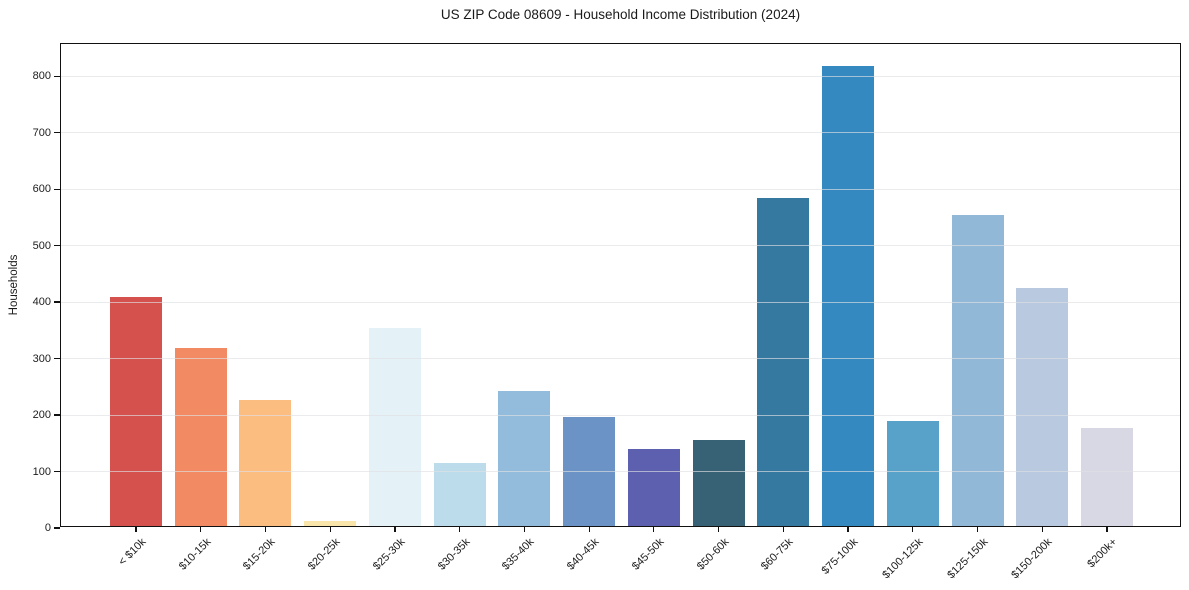 The width and height of the screenshot is (1189, 590). Describe the element at coordinates (41, 189) in the screenshot. I see `y-tick-label: 600` at that location.